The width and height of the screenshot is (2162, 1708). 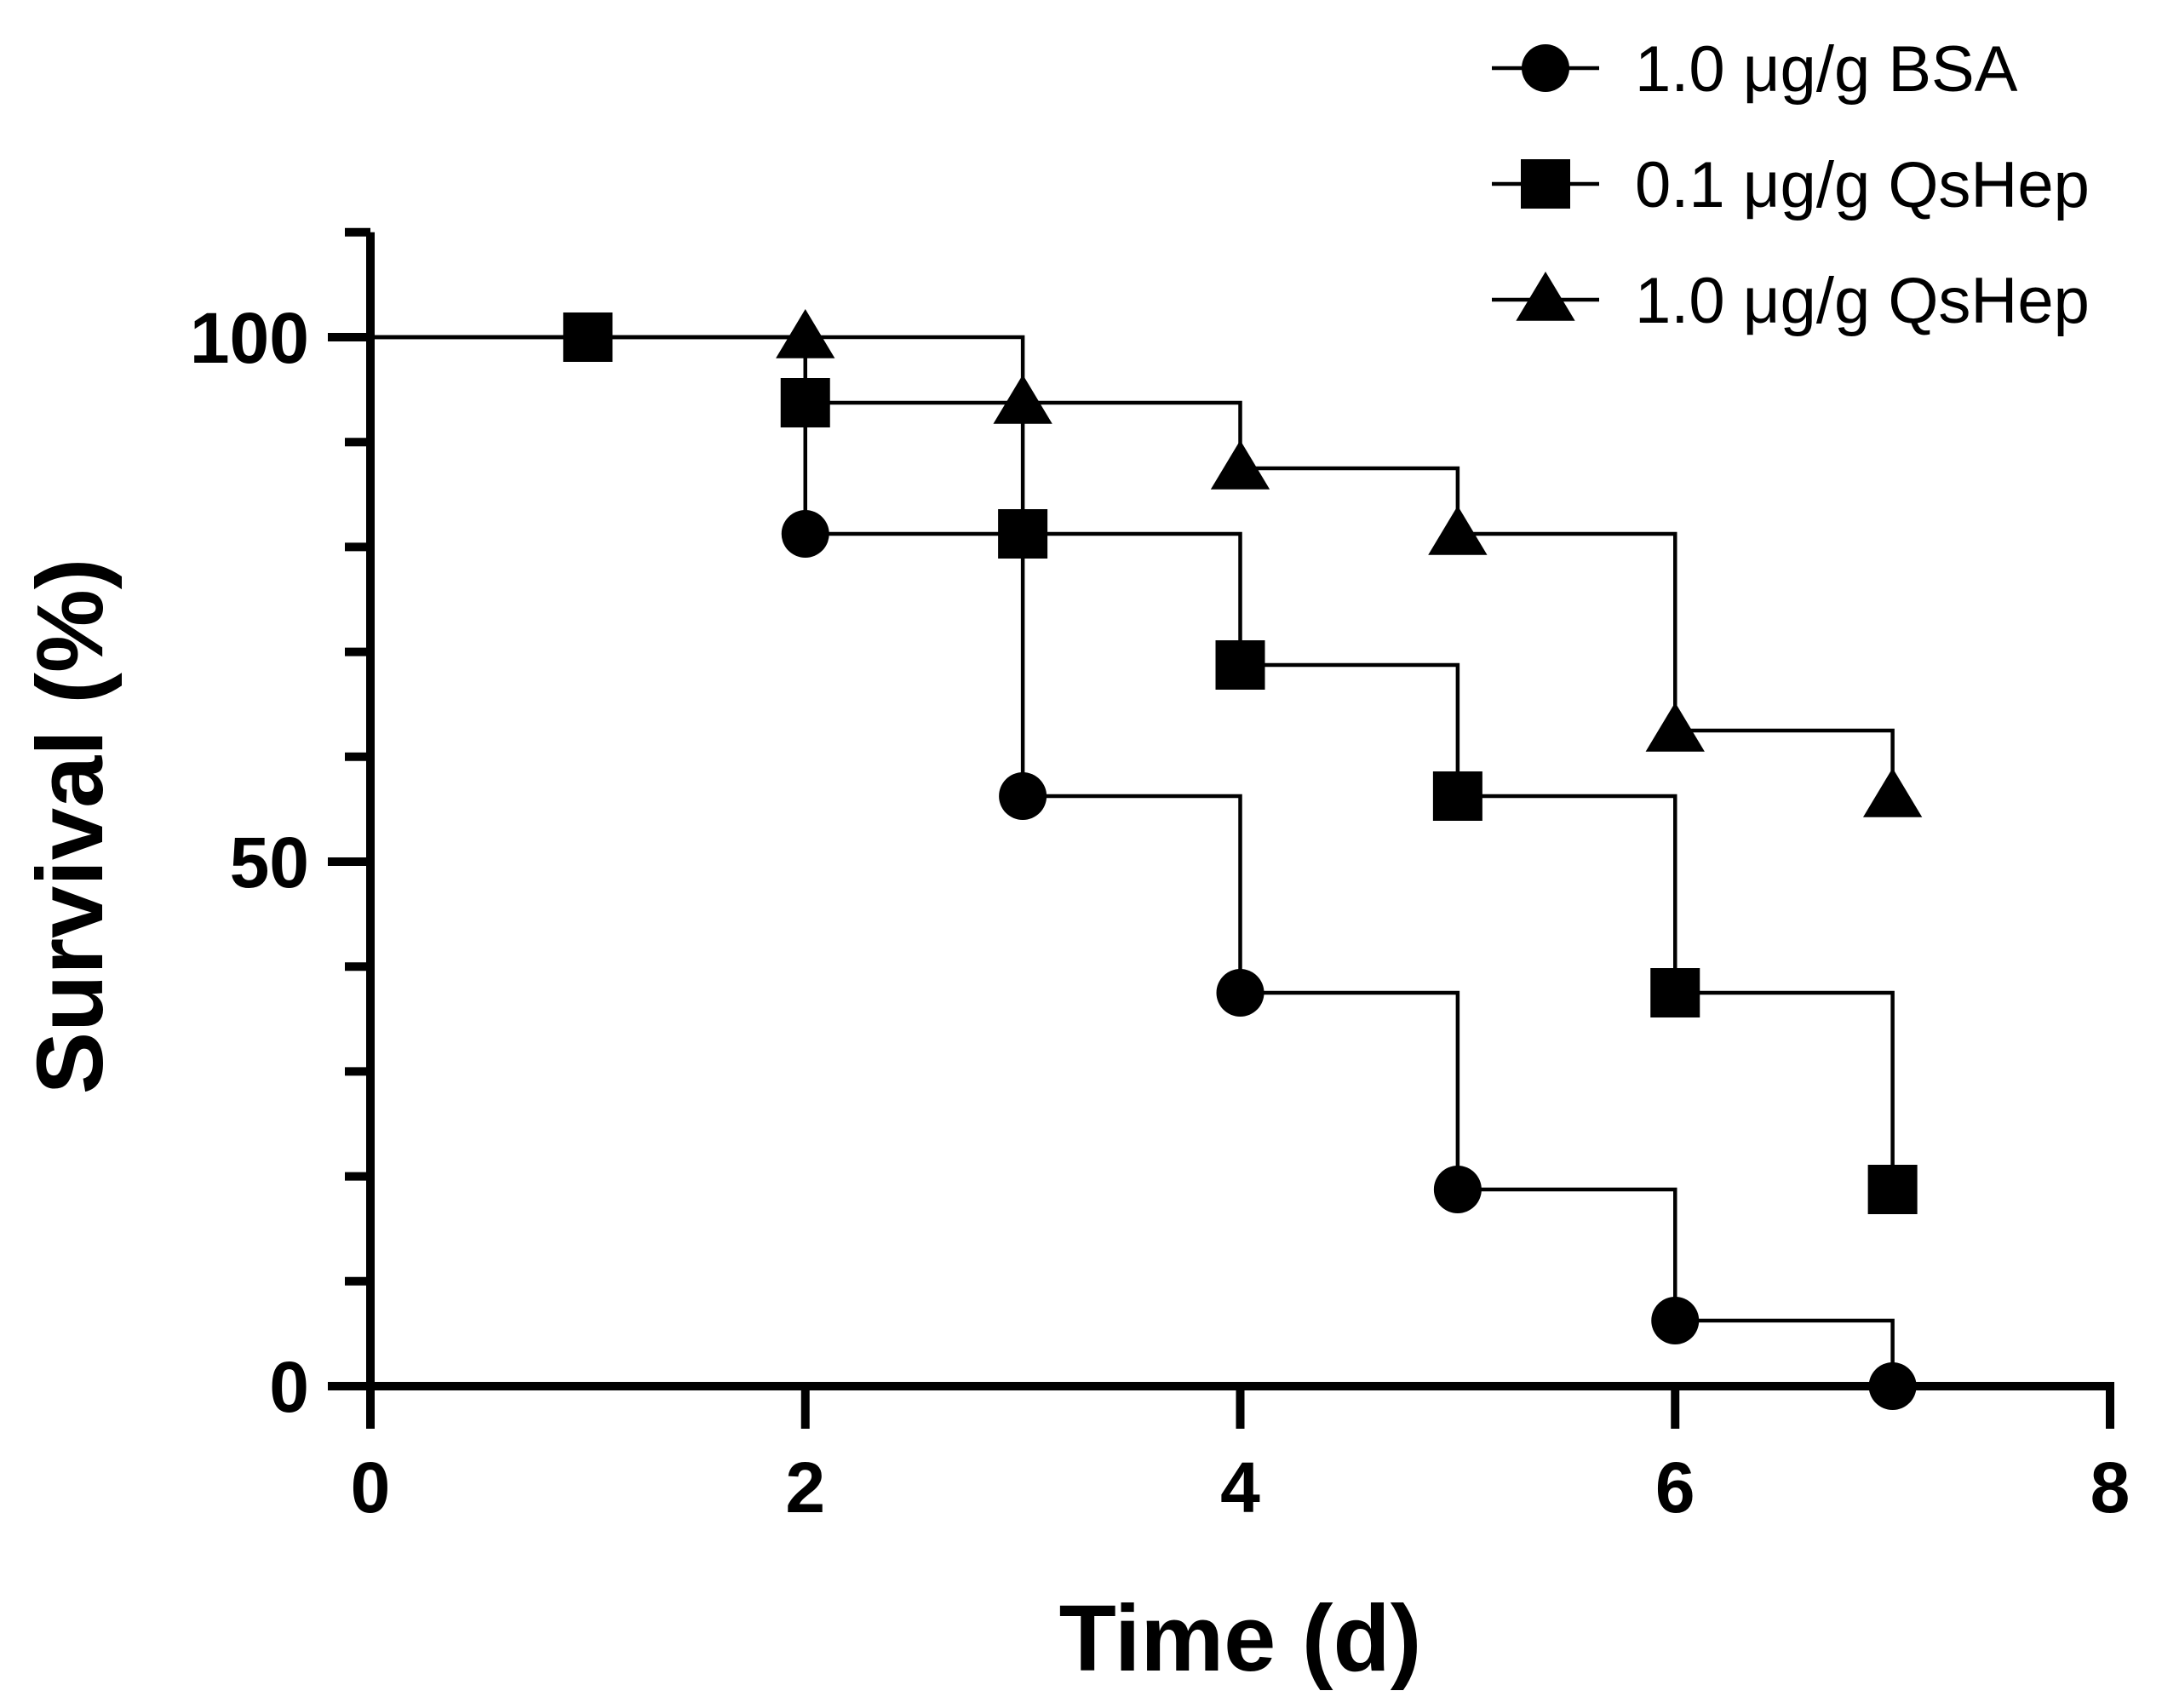 I want to click on x-axis-title: Time (d), so click(x=1240, y=1639).